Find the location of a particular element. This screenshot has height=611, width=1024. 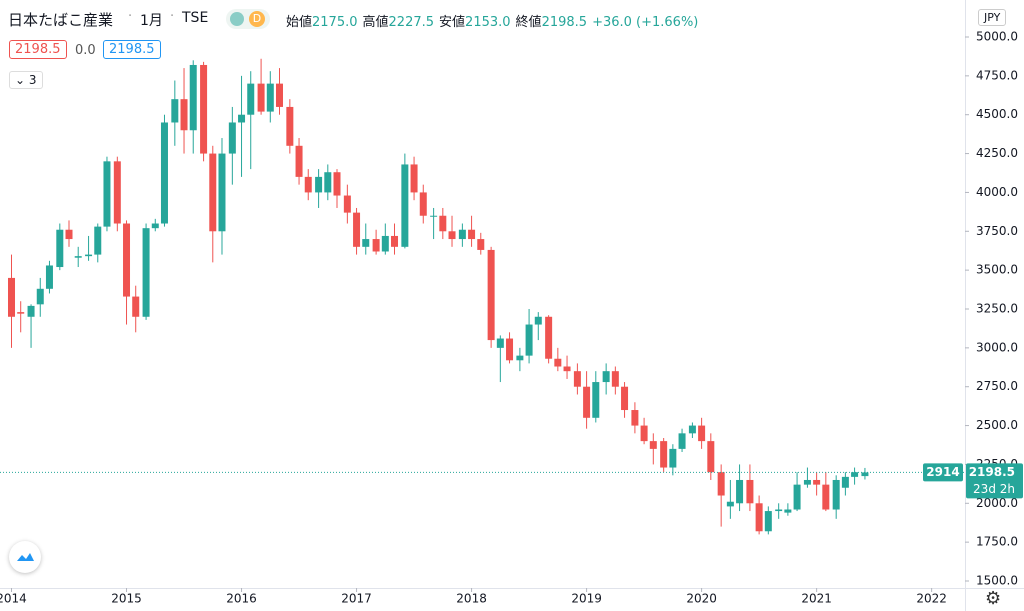

ohlc-label: 終値 is located at coordinates (528, 22).